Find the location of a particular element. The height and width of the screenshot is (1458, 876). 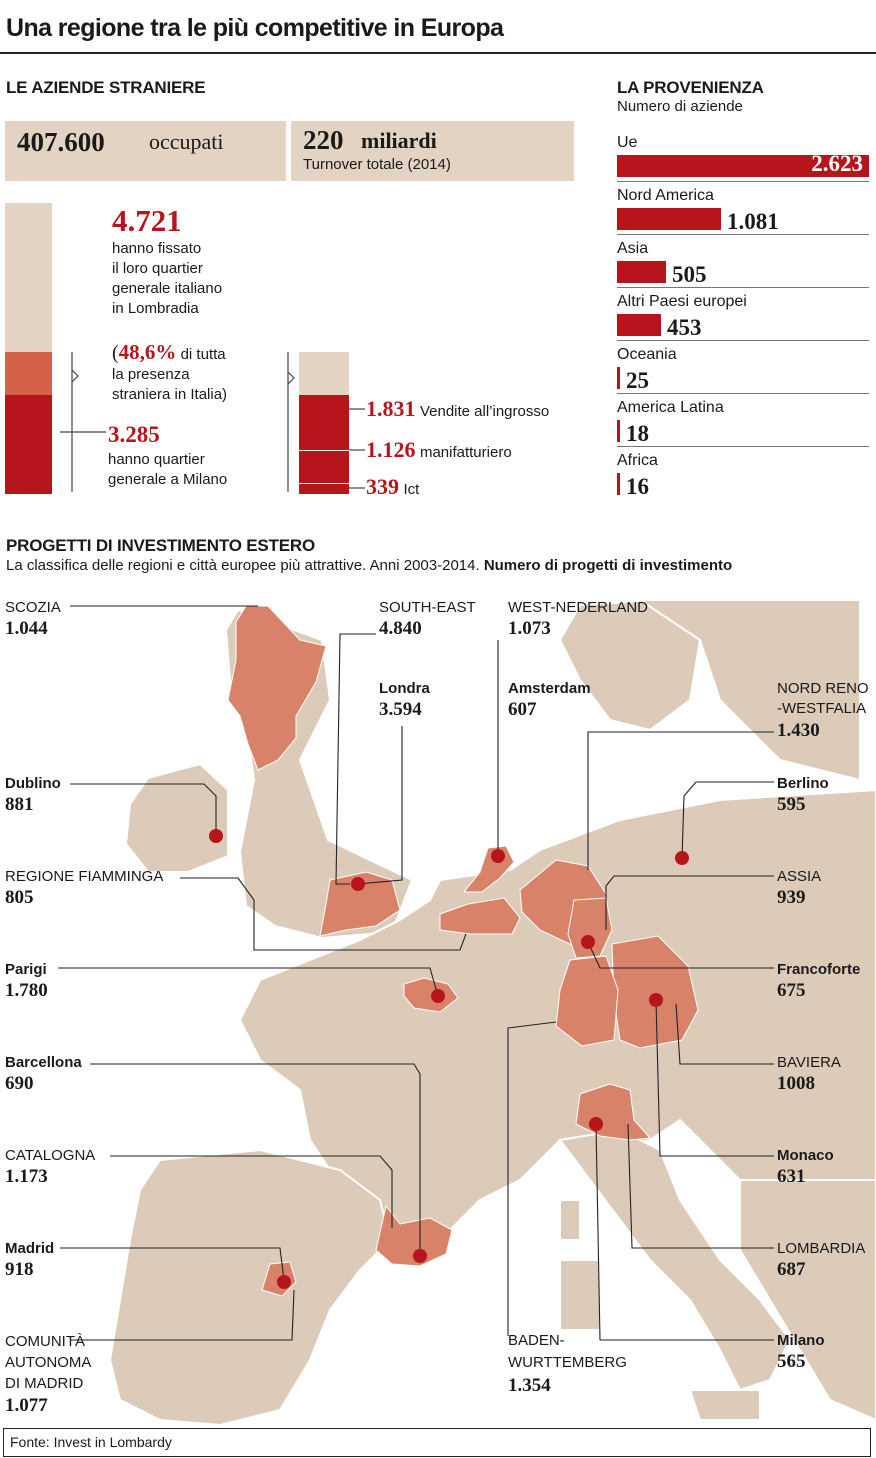

share-text-3: straniera in Italia) is located at coordinates (170, 394).